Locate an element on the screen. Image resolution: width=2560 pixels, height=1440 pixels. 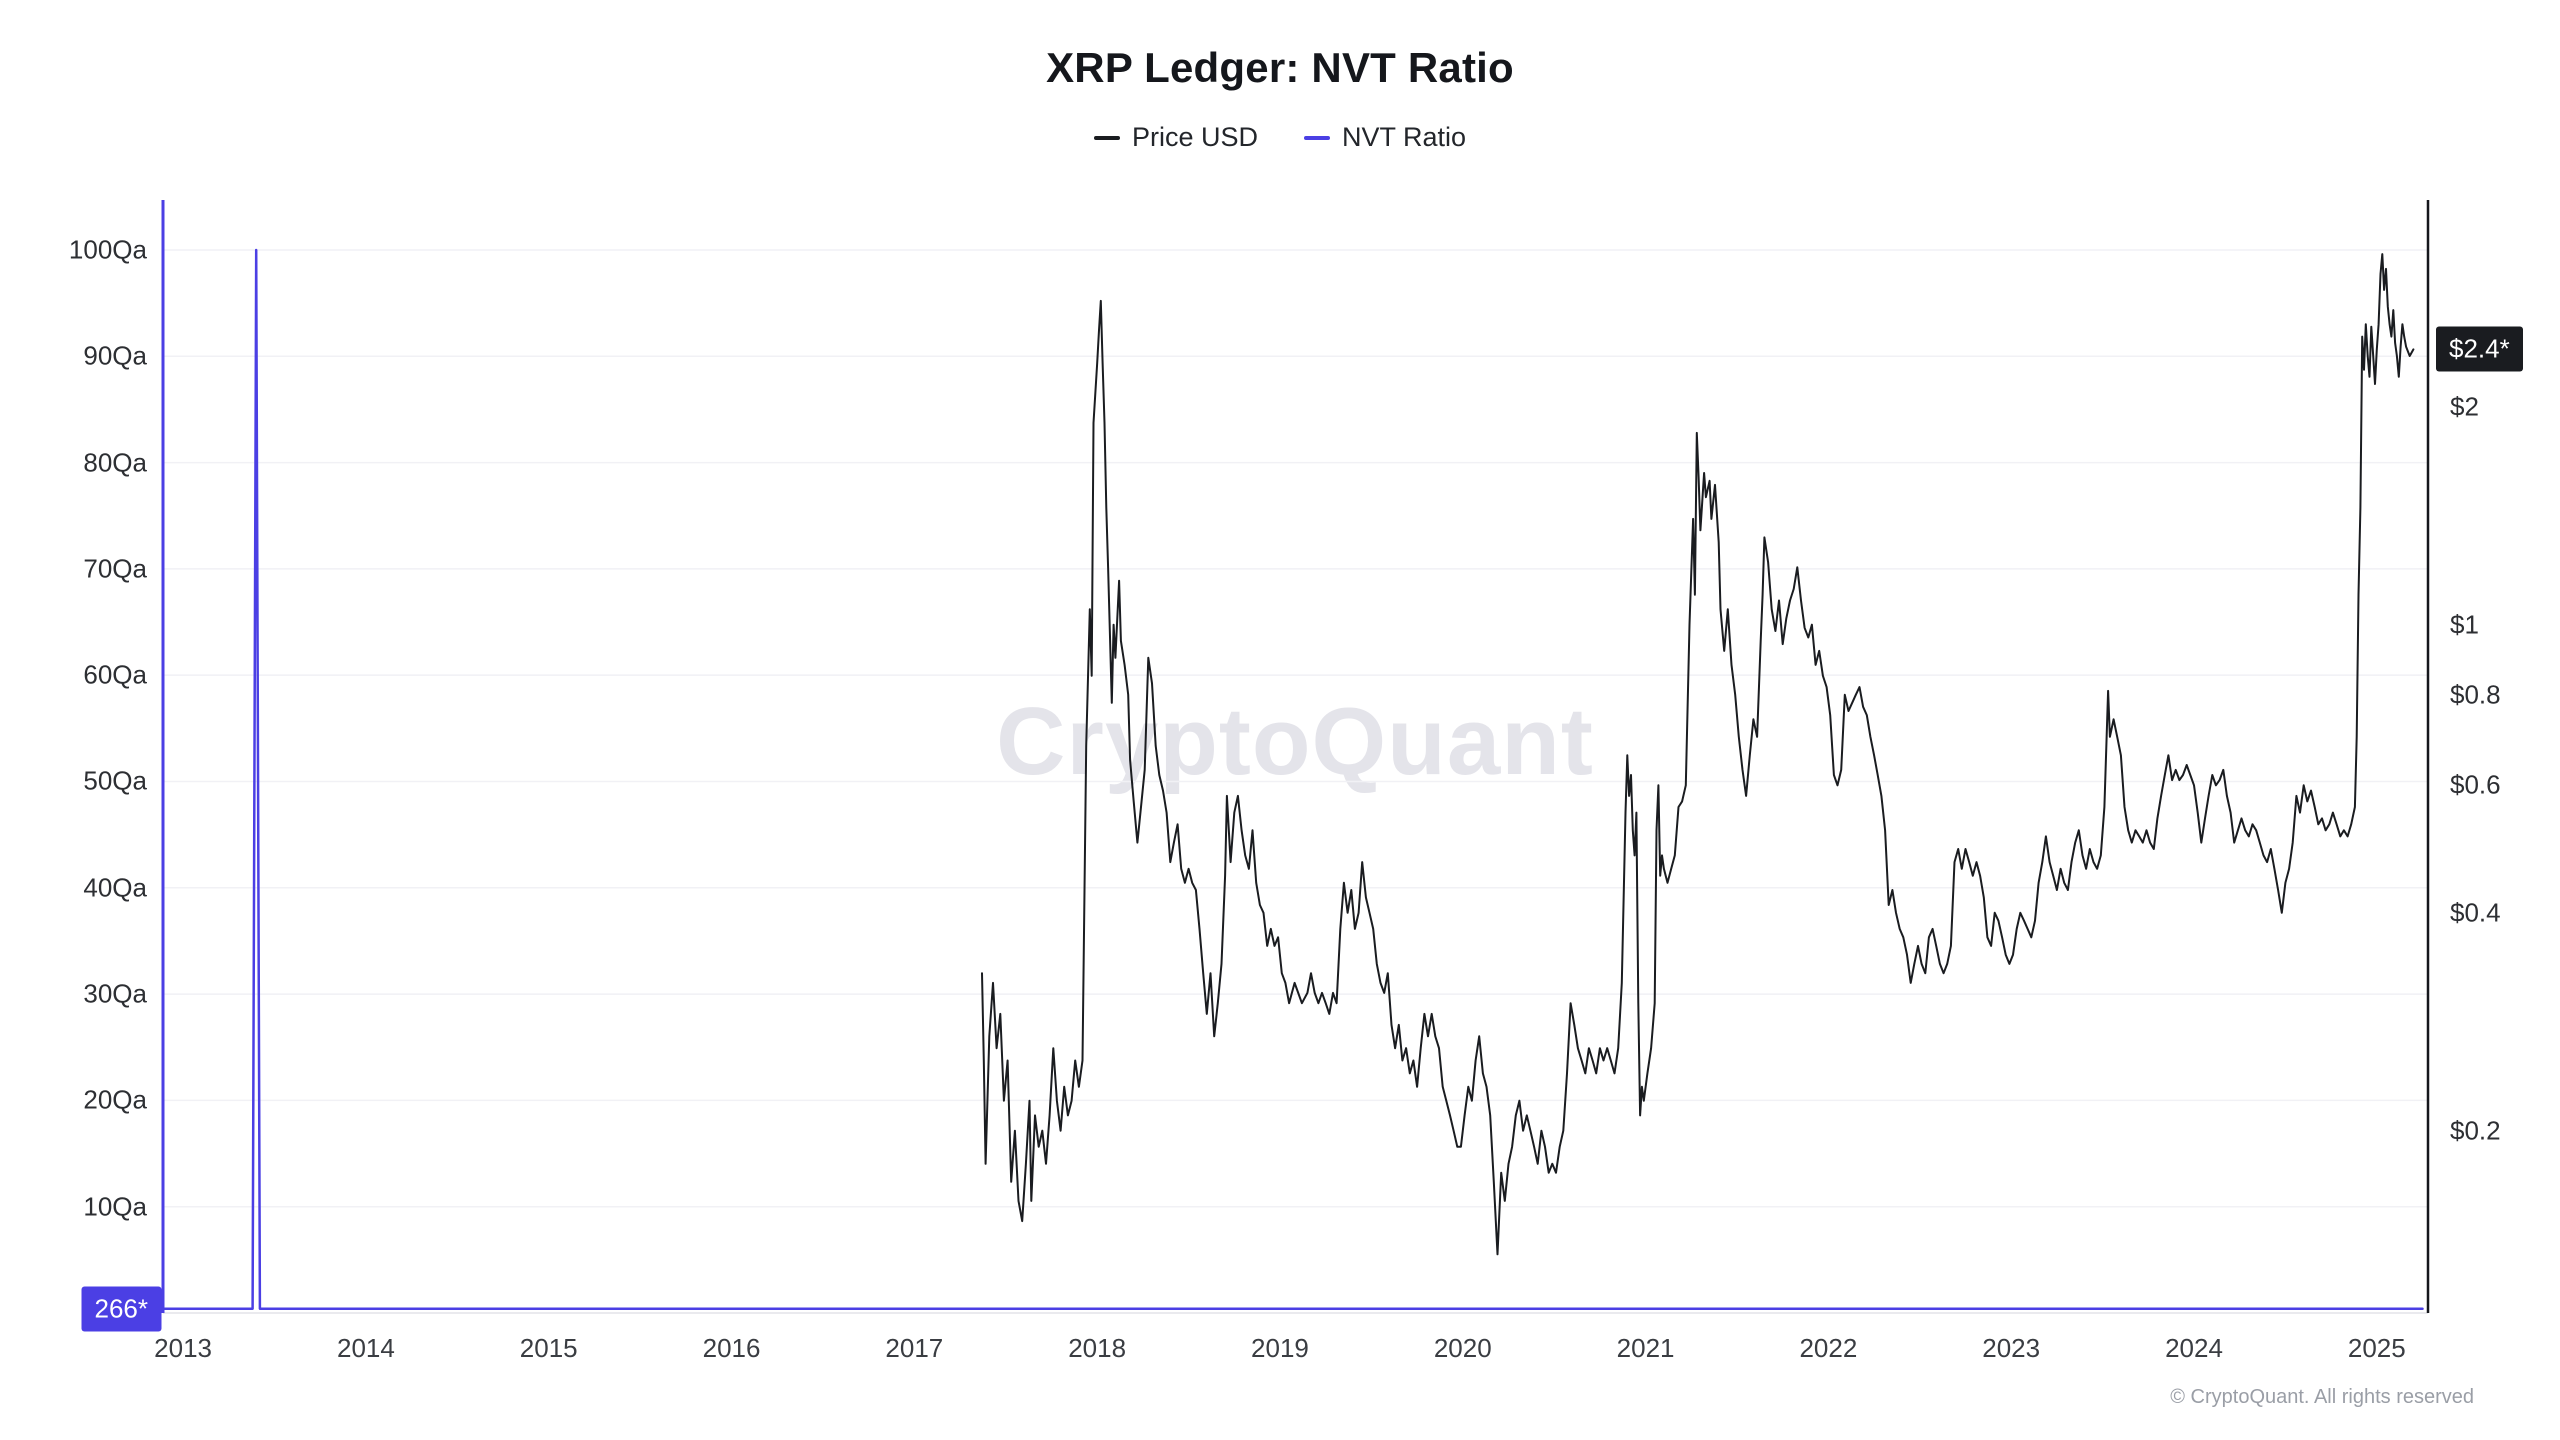
left-axis-tick-label: 40Qa is located at coordinates (115, 887).